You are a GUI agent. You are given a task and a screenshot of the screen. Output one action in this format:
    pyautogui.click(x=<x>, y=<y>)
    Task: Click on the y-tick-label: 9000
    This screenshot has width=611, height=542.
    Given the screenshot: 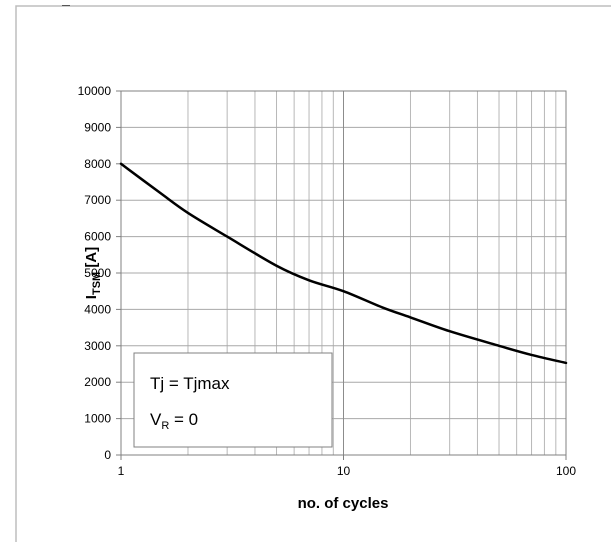 What is the action you would take?
    pyautogui.click(x=97, y=127)
    